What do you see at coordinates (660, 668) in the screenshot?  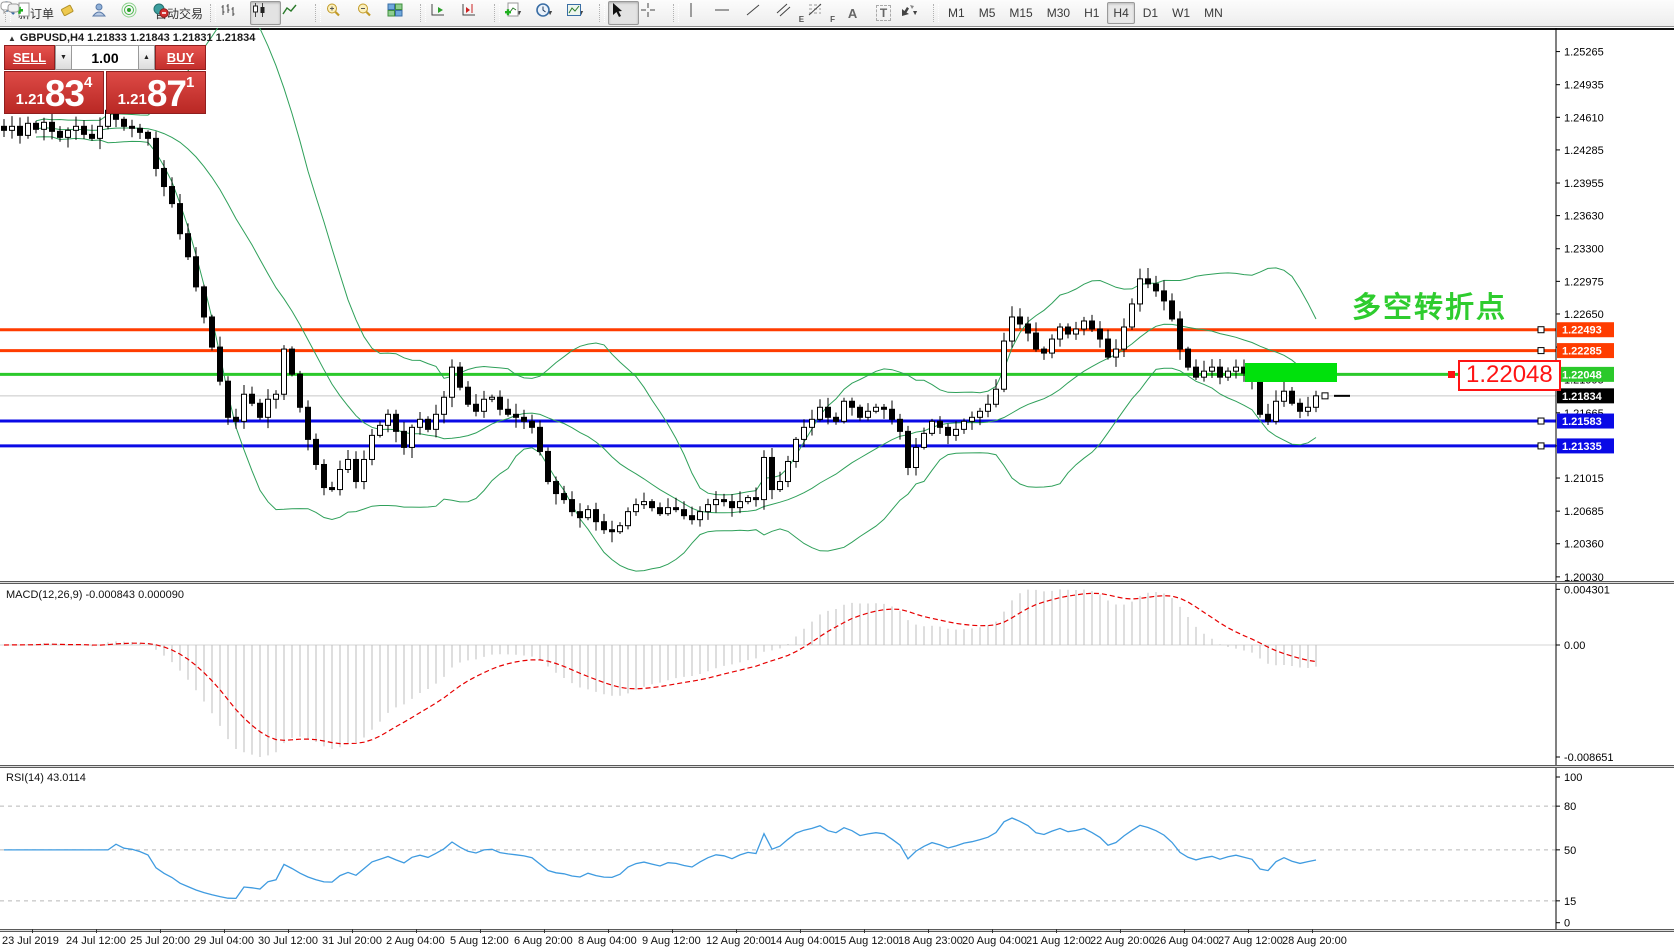 I see `macd-signal-line` at bounding box center [660, 668].